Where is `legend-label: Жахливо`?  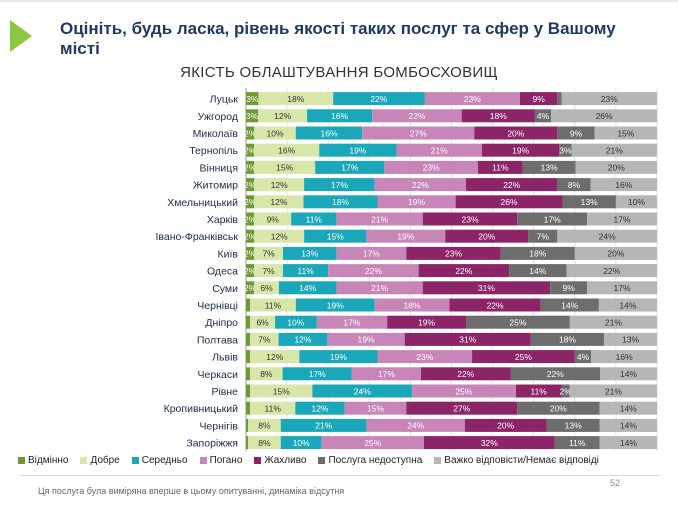 legend-label: Жахливо is located at coordinates (285, 460).